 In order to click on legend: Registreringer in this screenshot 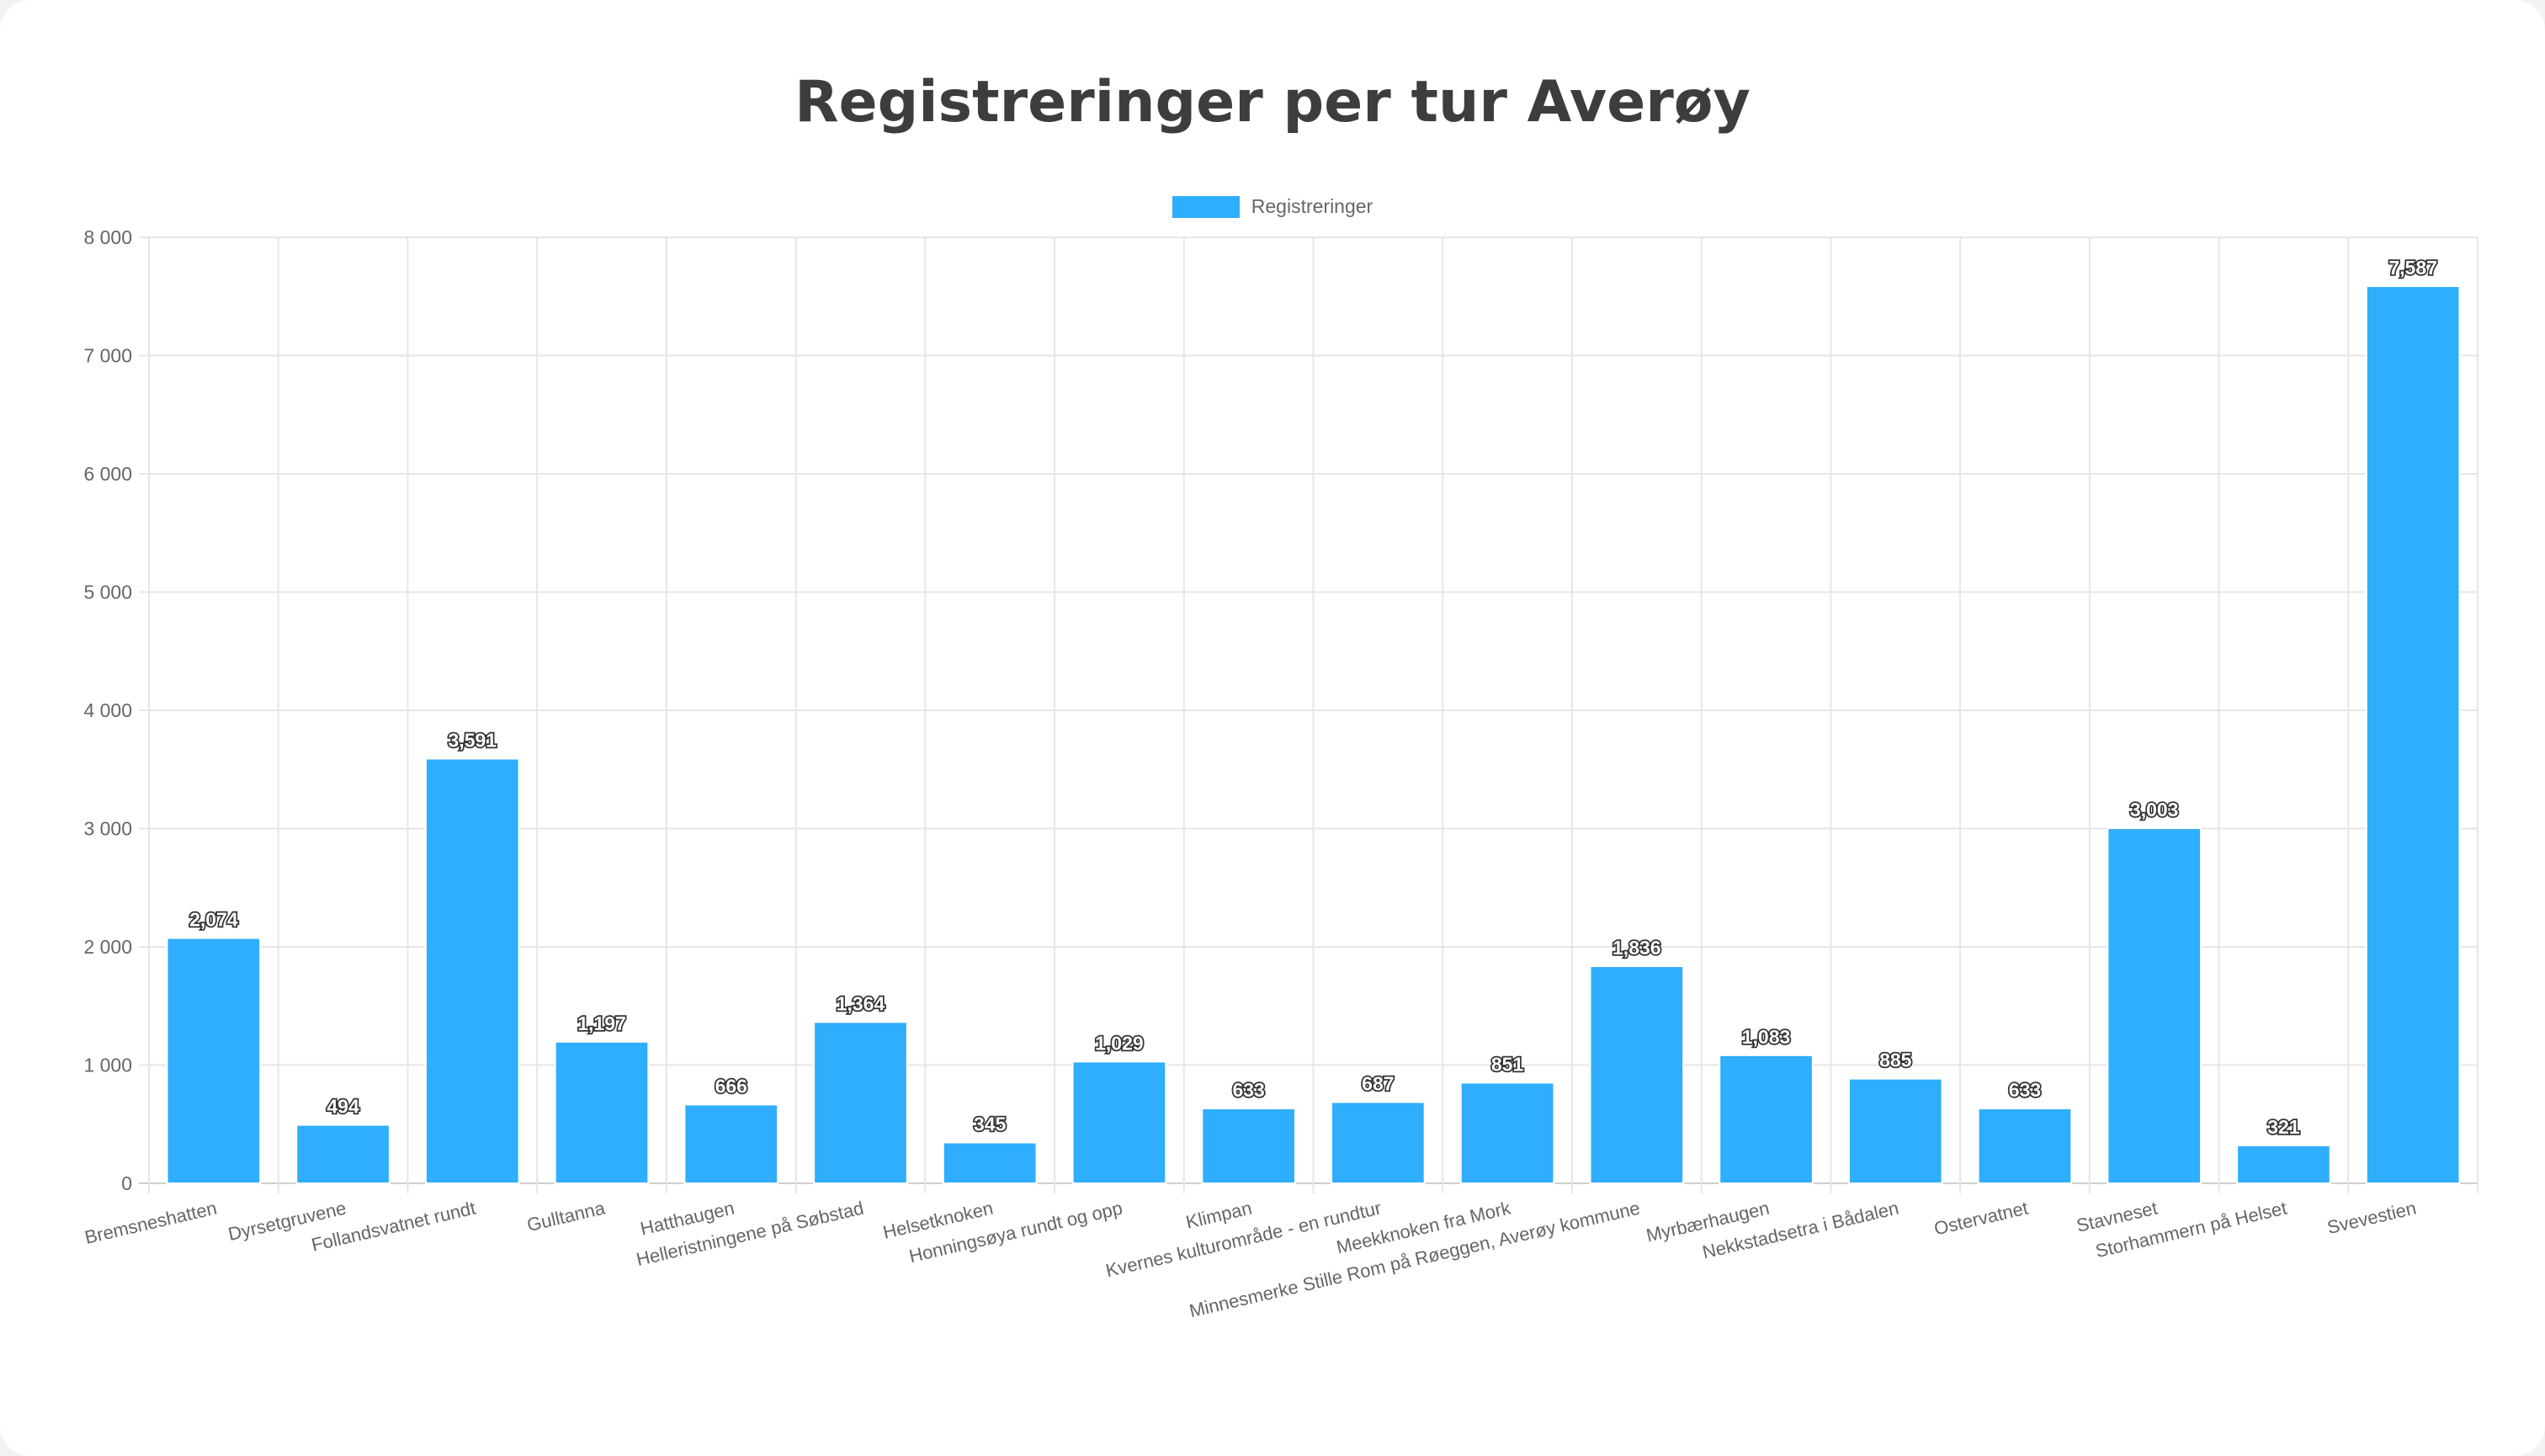, I will do `click(1273, 207)`.